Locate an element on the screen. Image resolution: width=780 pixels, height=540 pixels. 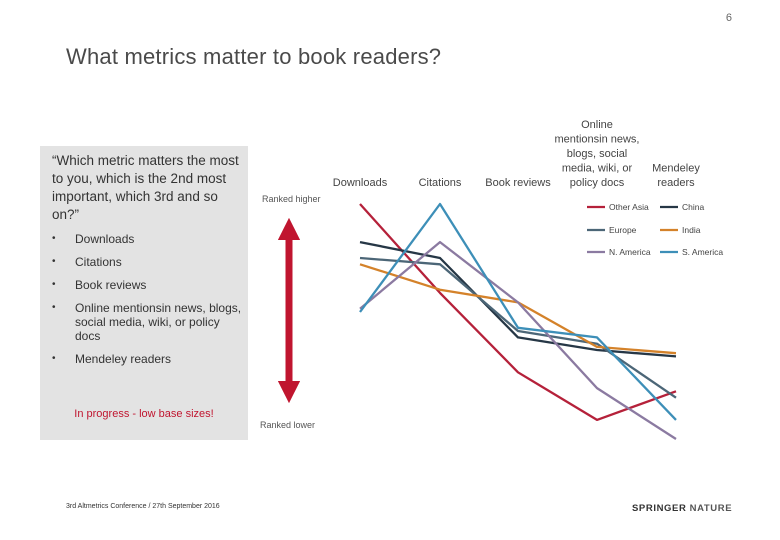
category-label: Mendeley is located at coordinates (676, 169).